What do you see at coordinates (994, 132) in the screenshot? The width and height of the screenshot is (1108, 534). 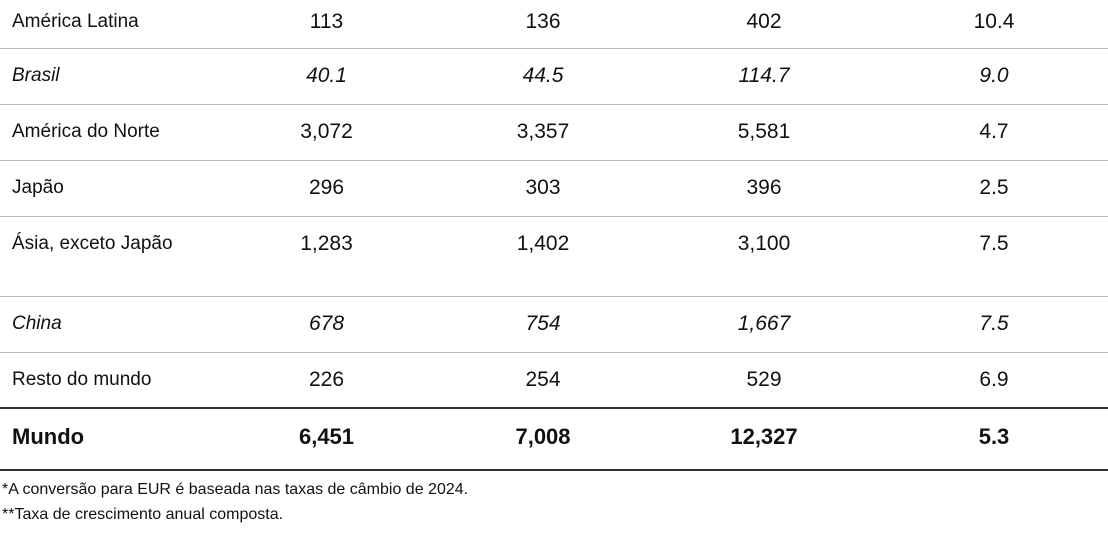 I see `cell: 4.7` at bounding box center [994, 132].